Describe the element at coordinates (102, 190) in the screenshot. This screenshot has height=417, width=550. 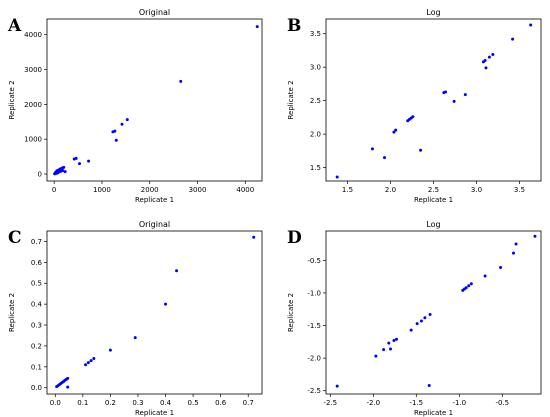
I see `x-tick-label: 1000` at that location.